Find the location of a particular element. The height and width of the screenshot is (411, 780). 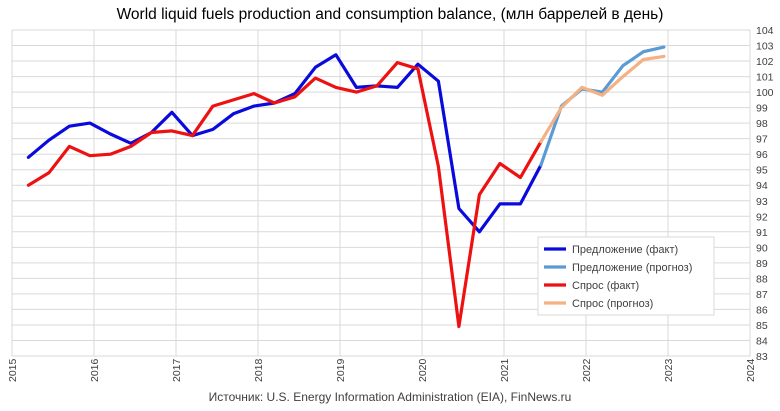

y-tick-label: 87 is located at coordinates (762, 295).